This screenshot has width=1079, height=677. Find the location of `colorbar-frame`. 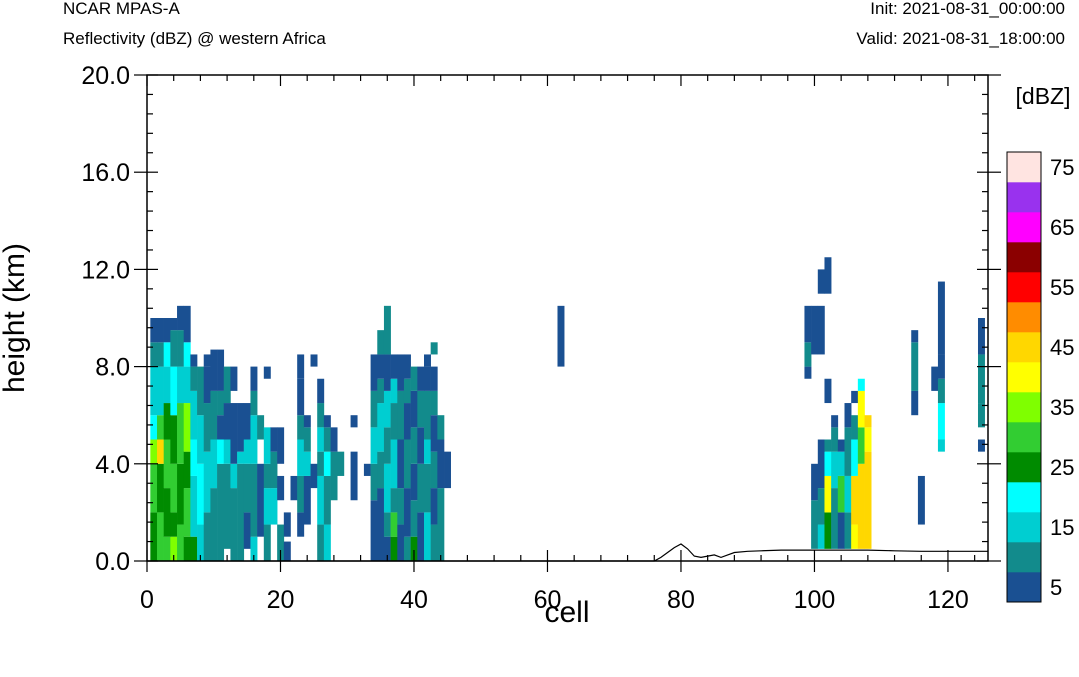

colorbar-frame is located at coordinates (1024, 377).